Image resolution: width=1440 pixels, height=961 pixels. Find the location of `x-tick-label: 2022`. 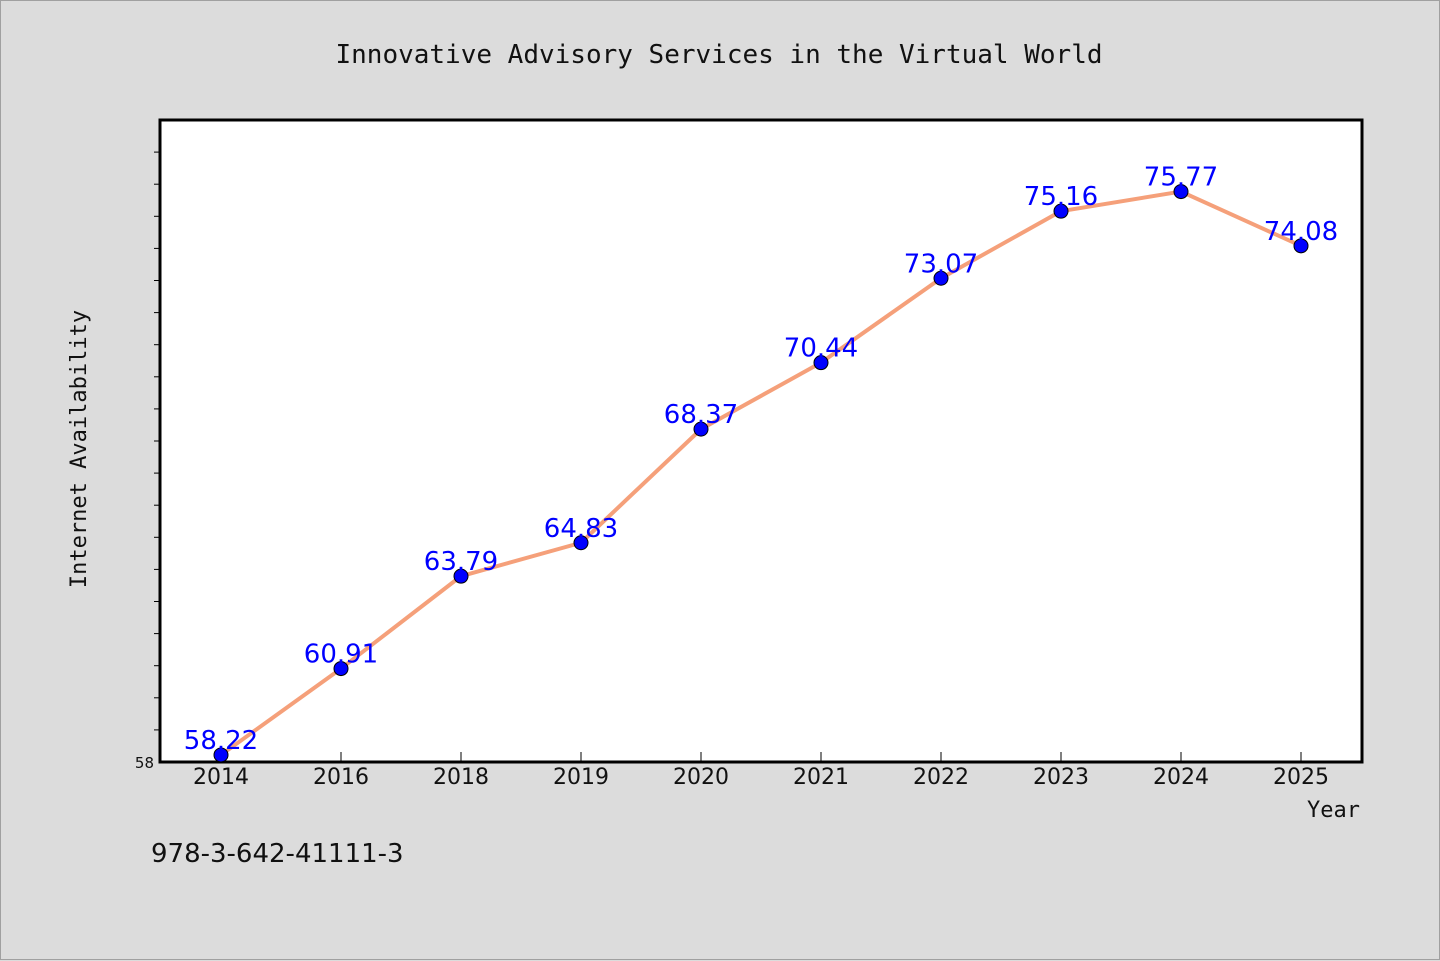

x-tick-label: 2022 is located at coordinates (941, 777).